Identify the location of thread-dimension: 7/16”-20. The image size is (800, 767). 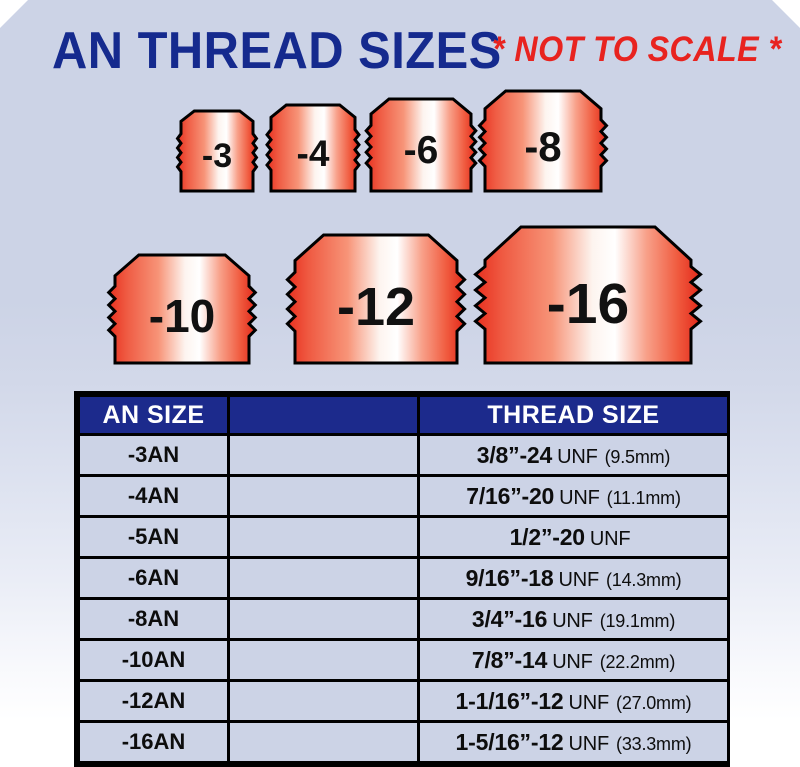
(510, 495).